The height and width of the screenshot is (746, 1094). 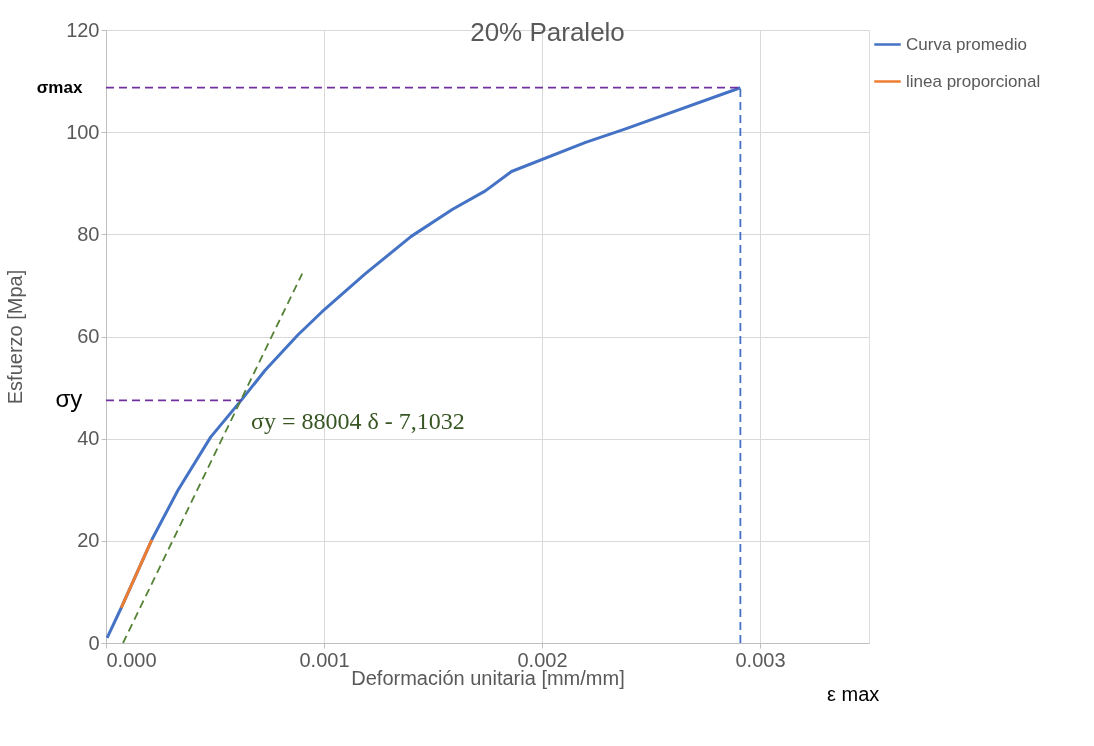 What do you see at coordinates (966, 44) in the screenshot?
I see `legend-label: Curva promedio` at bounding box center [966, 44].